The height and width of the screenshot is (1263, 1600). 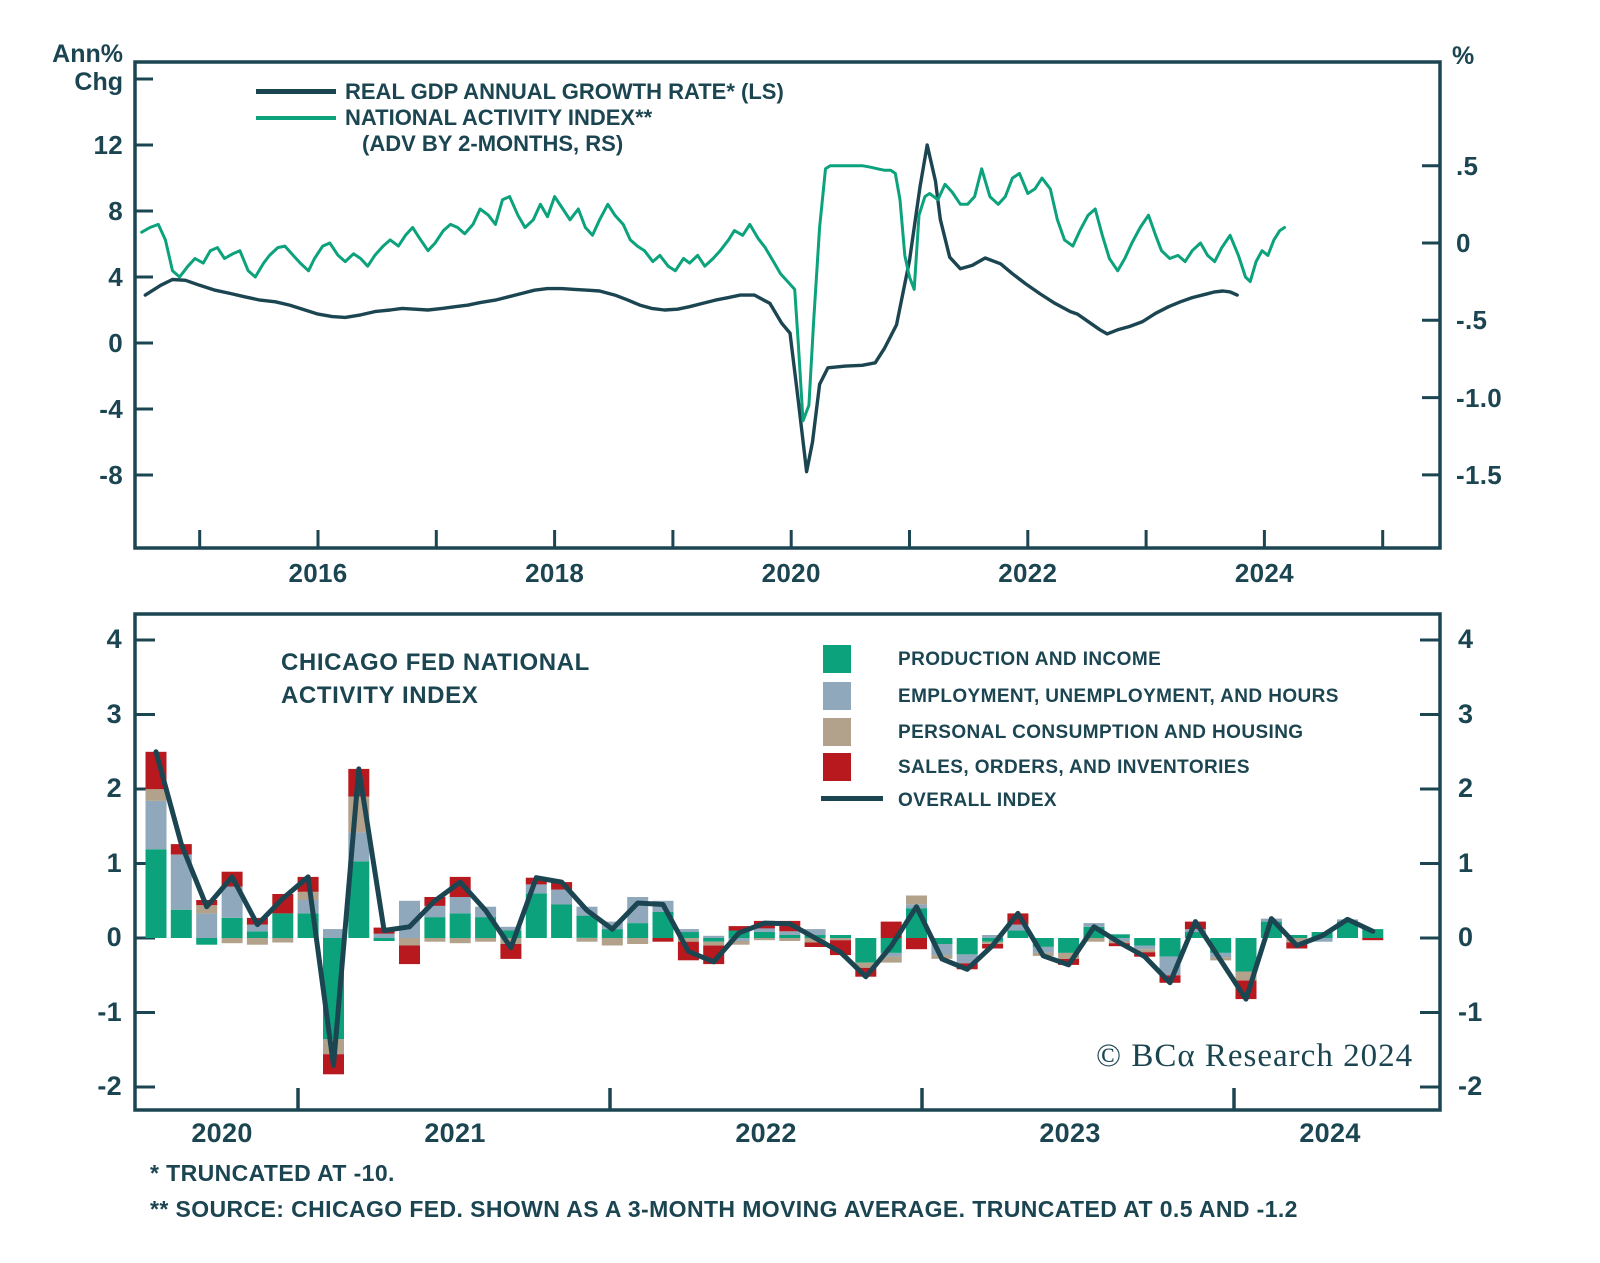 What do you see at coordinates (80, 68) in the screenshot?
I see `top-left-axis-unit: Ann% Chg` at bounding box center [80, 68].